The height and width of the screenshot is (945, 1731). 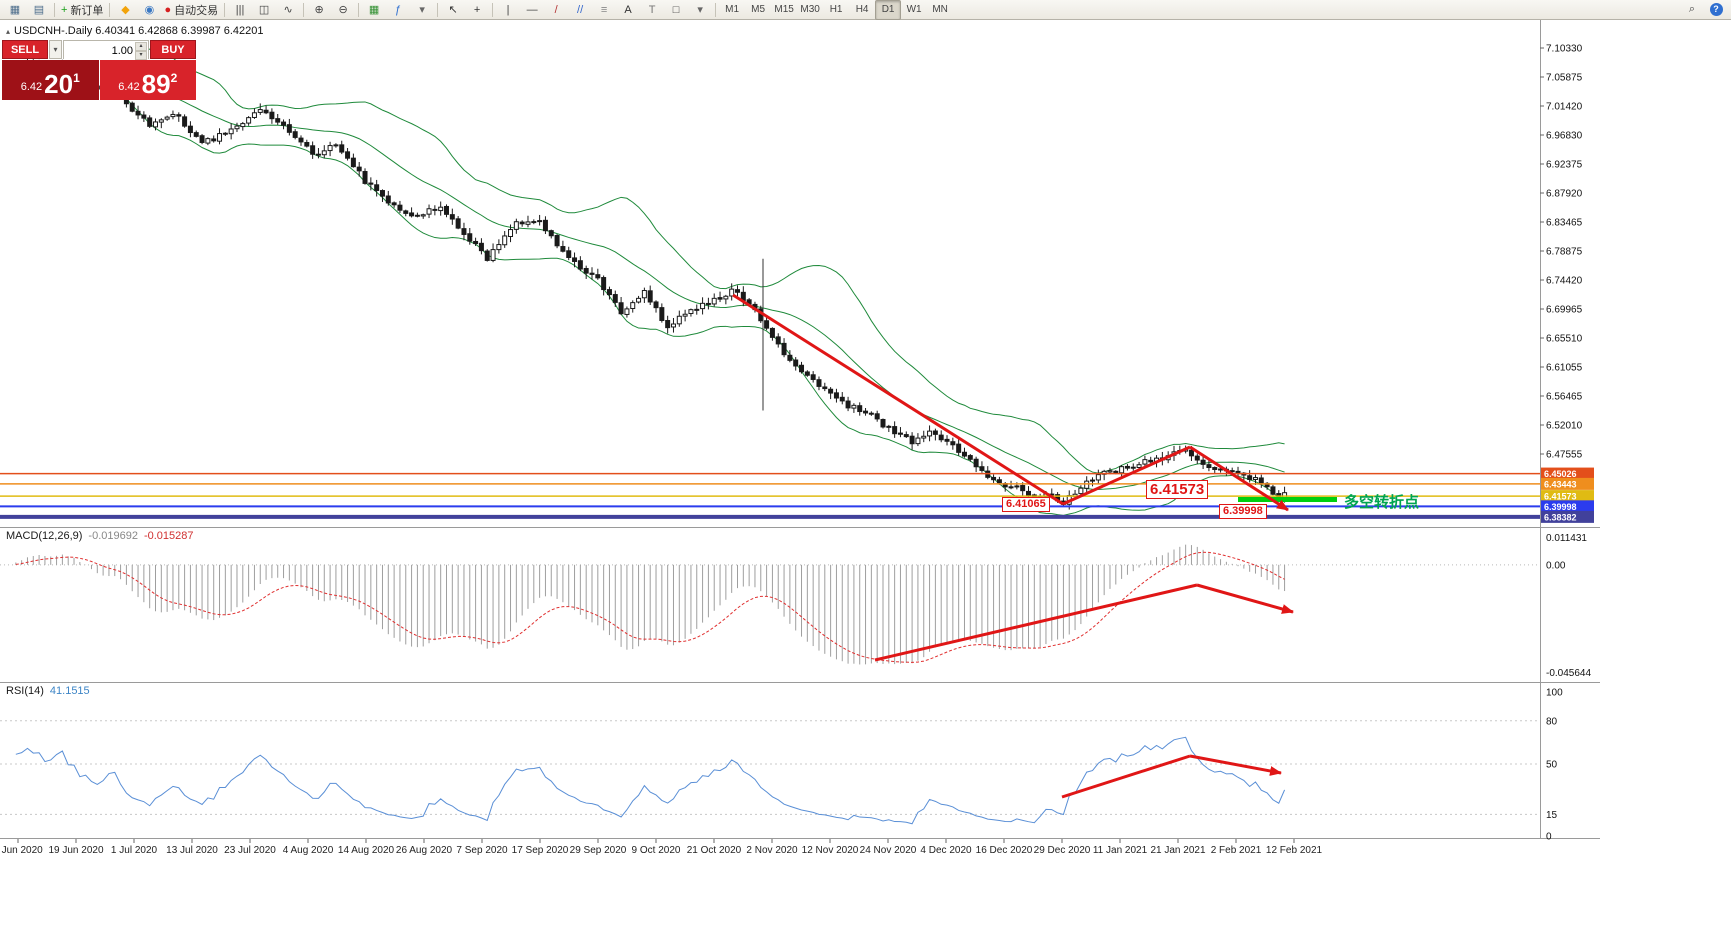 What do you see at coordinates (914, 10) in the screenshot?
I see `timeframe-w1: W1` at bounding box center [914, 10].